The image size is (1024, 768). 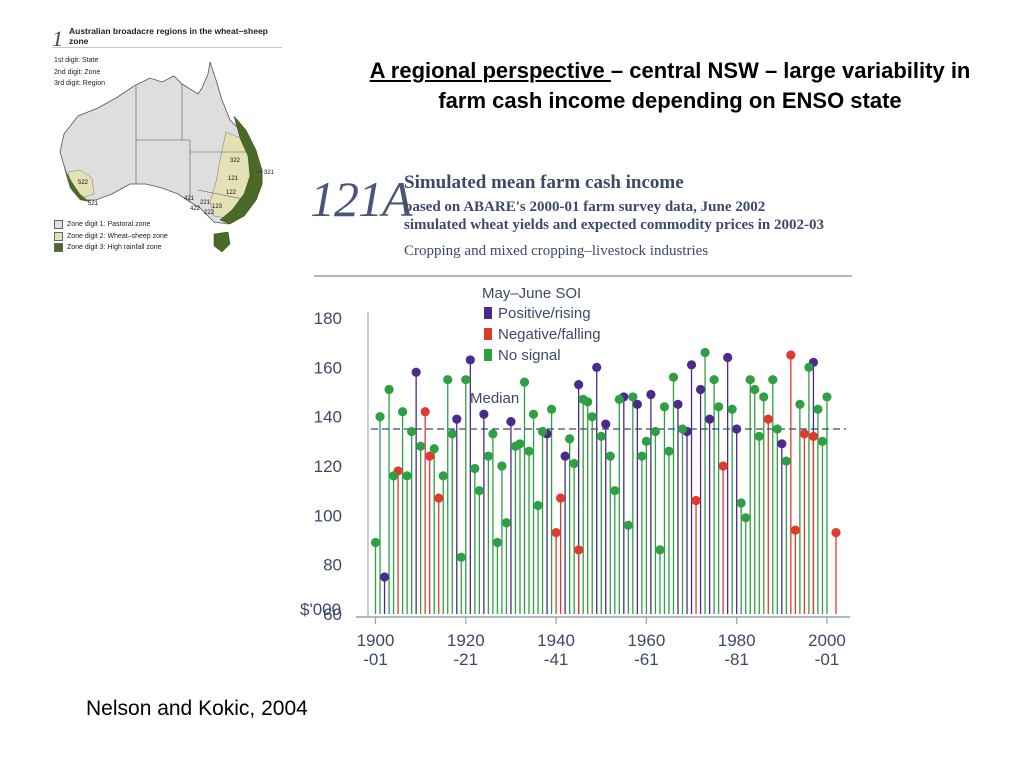 What do you see at coordinates (320, 609) in the screenshot?
I see `y-axis-label: $'000` at bounding box center [320, 609].